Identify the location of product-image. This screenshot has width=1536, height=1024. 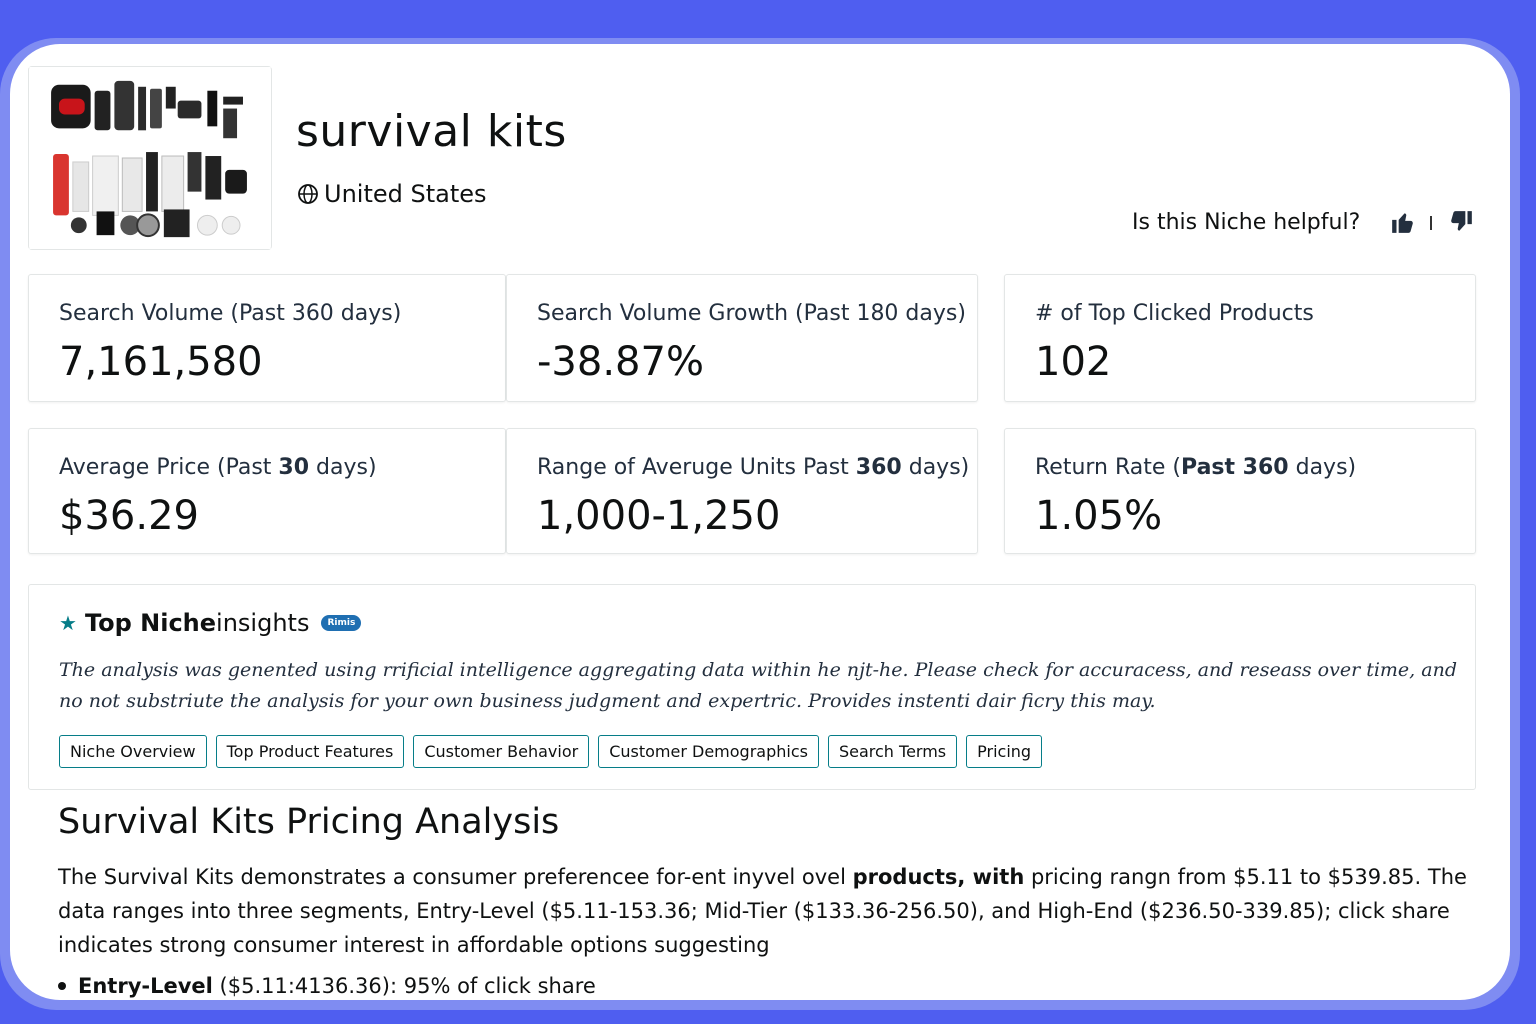
(150, 158).